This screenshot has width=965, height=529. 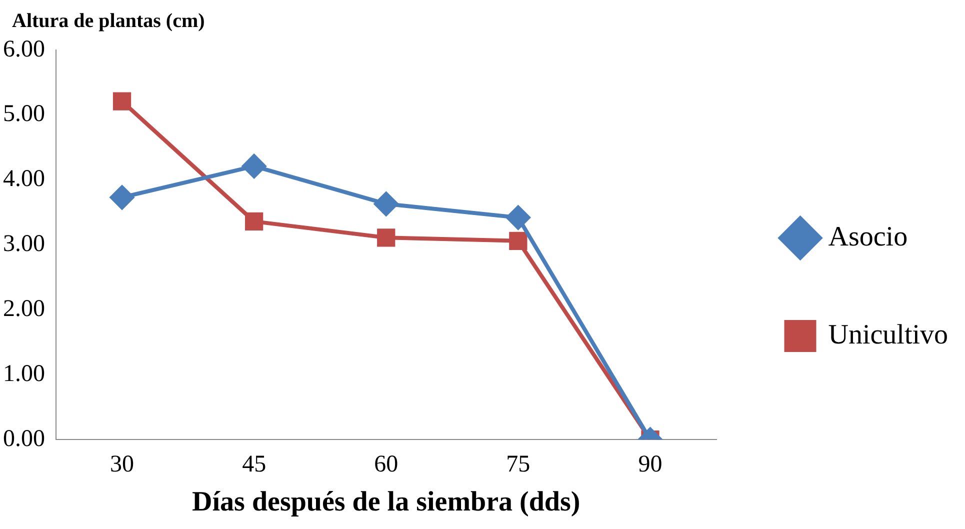 I want to click on y-tick-label: 0.00, so click(x=24, y=439).